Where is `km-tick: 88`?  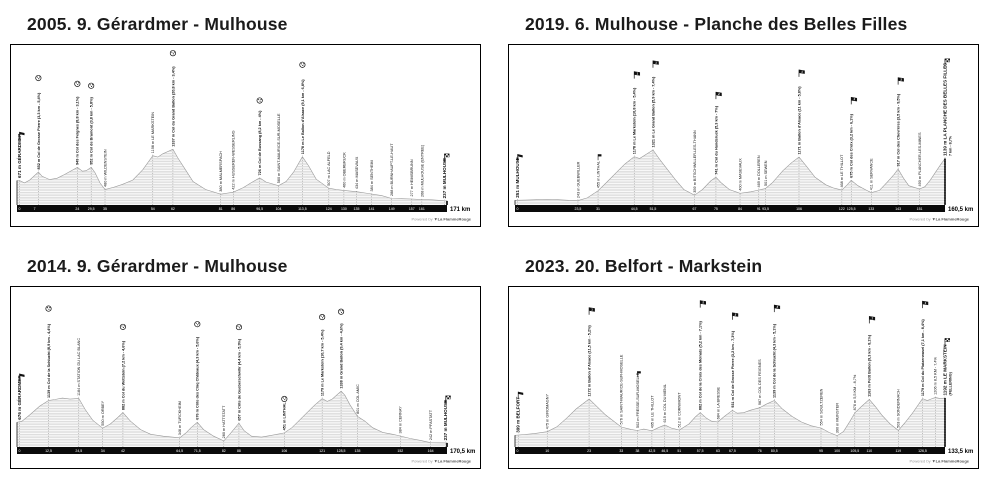
km-tick: 88 is located at coordinates (239, 451).